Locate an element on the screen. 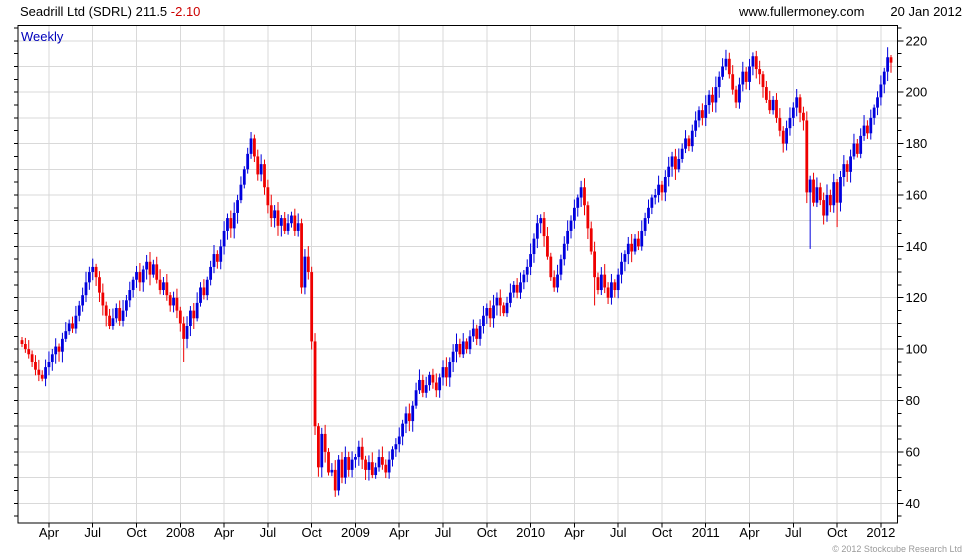  svg-text: 40 is located at coordinates (913, 503).